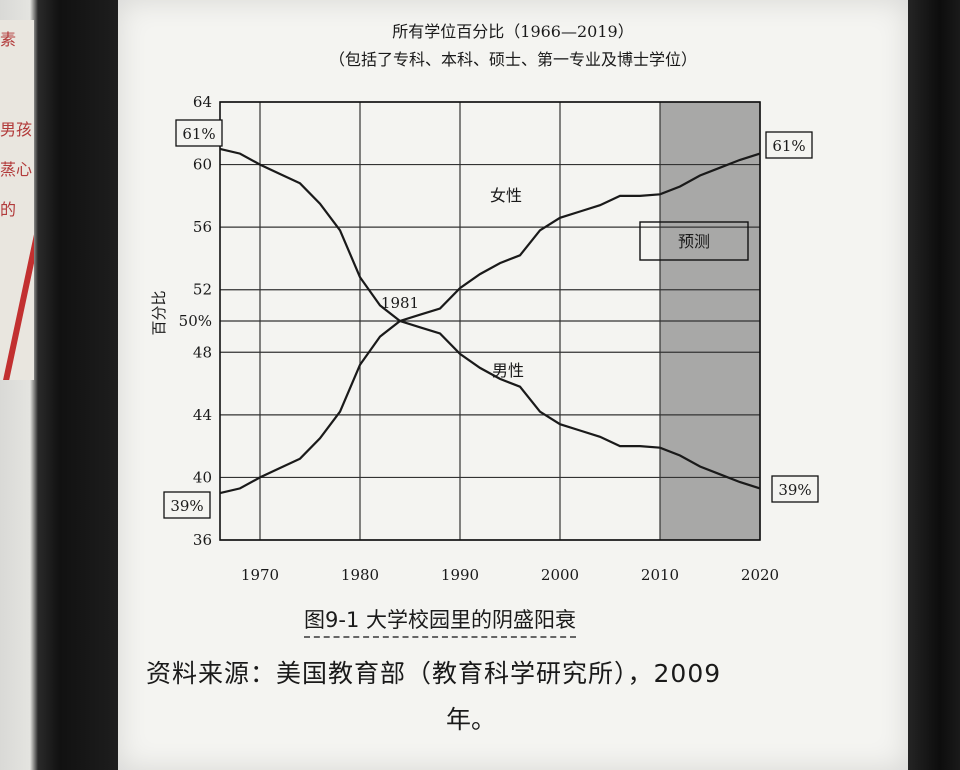 The height and width of the screenshot is (770, 960). What do you see at coordinates (434, 673) in the screenshot?
I see `source-note: 资料来源：美国教育部（教育科学研究所），2009` at bounding box center [434, 673].